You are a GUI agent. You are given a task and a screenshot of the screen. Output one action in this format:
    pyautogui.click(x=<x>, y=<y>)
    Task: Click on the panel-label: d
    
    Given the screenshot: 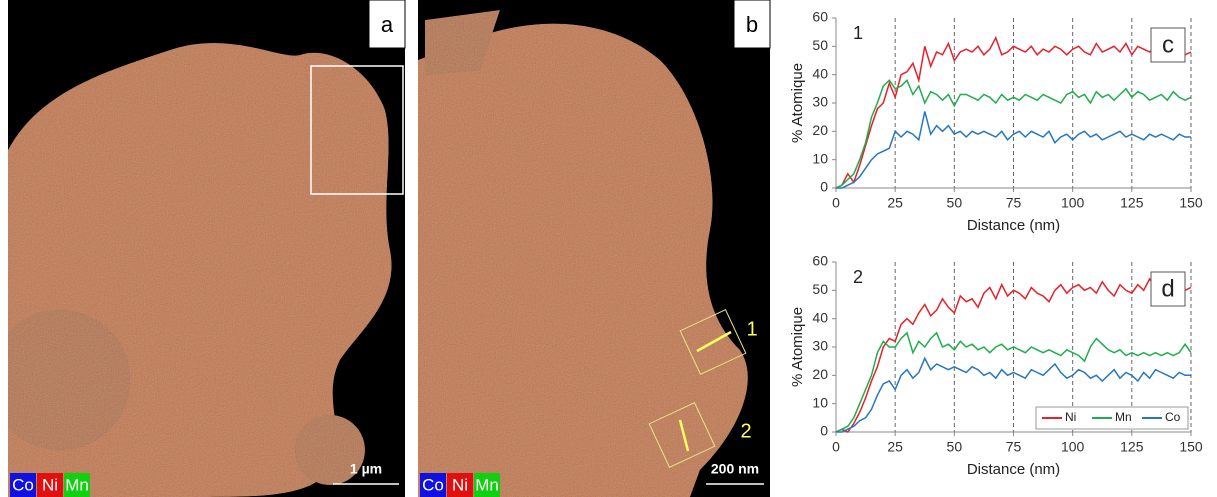 What is the action you would take?
    pyautogui.click(x=1167, y=288)
    